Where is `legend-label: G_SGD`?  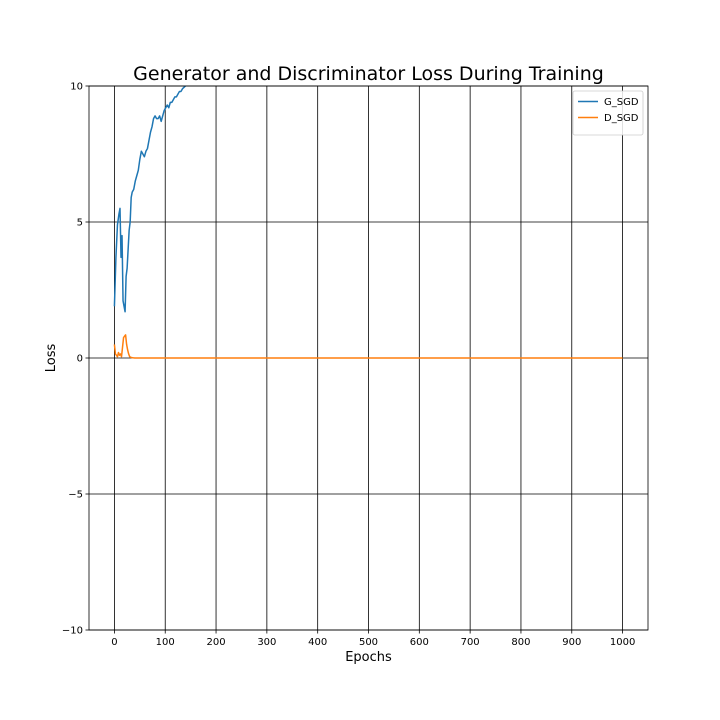 legend-label: G_SGD is located at coordinates (621, 102).